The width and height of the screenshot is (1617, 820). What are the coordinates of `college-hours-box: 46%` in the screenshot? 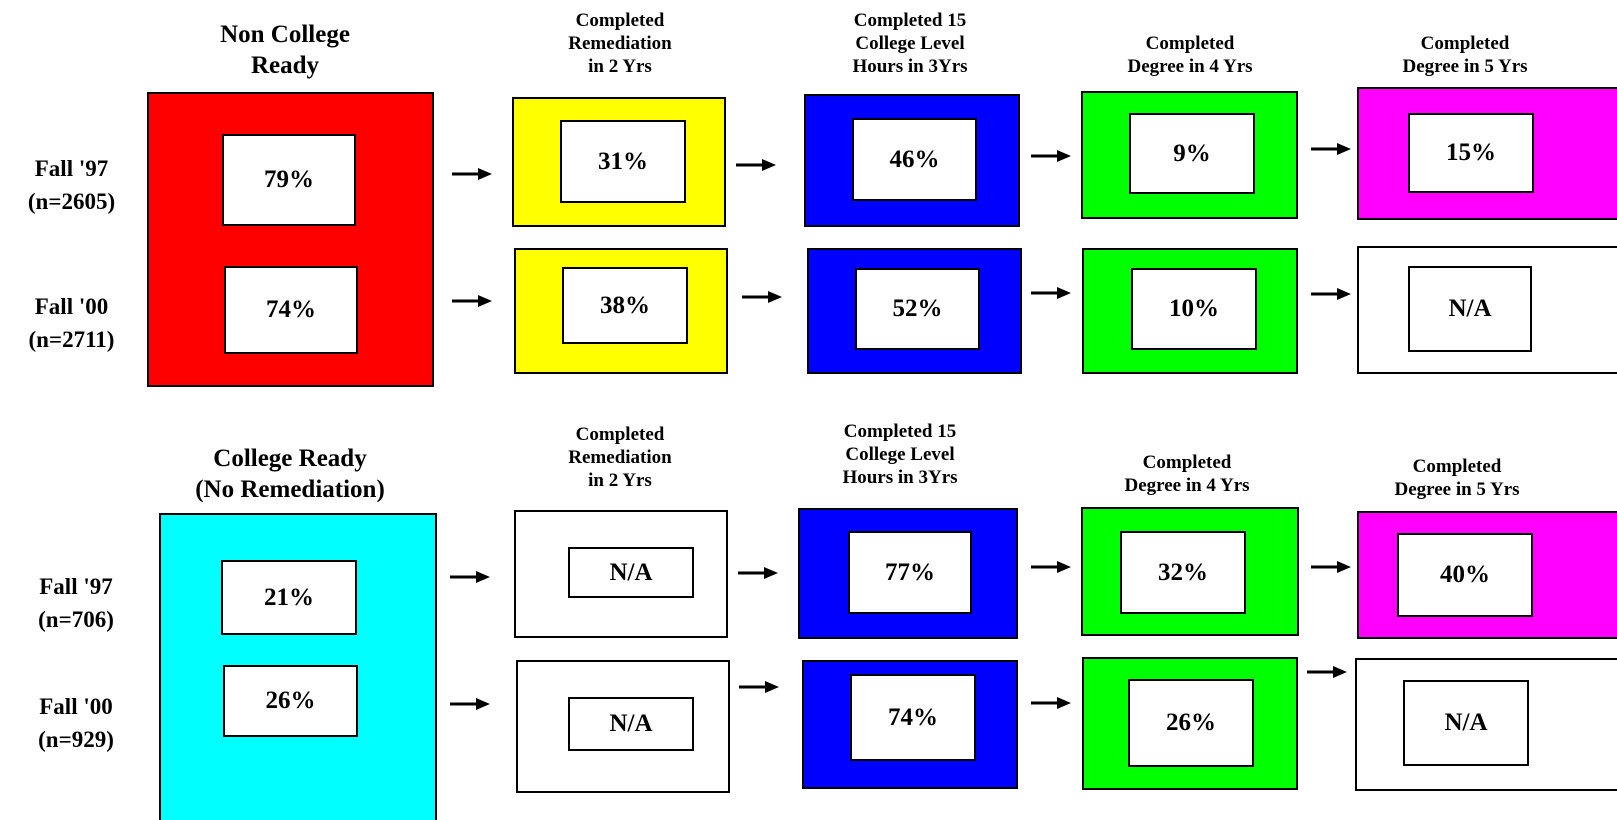 It's located at (912, 160).